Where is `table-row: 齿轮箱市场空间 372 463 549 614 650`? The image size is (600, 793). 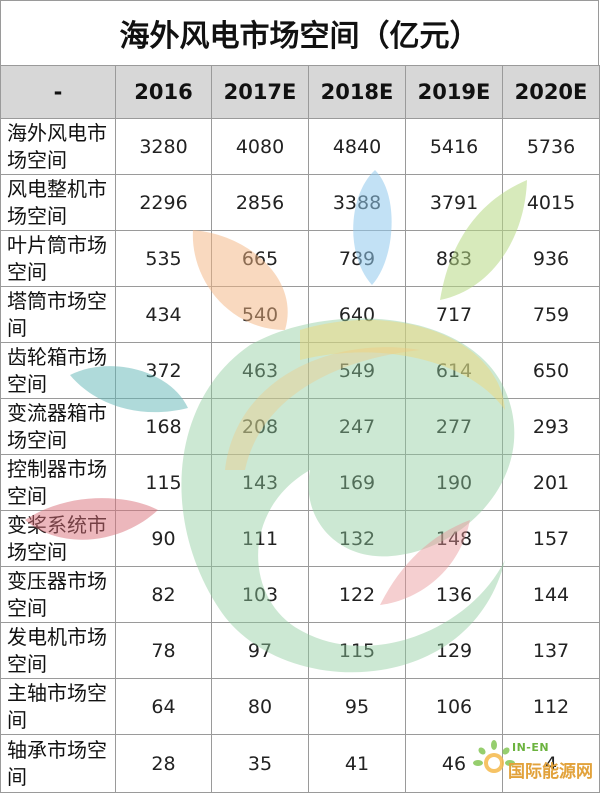 table-row: 齿轮箱市场空间 372 463 549 614 650 is located at coordinates (300, 370).